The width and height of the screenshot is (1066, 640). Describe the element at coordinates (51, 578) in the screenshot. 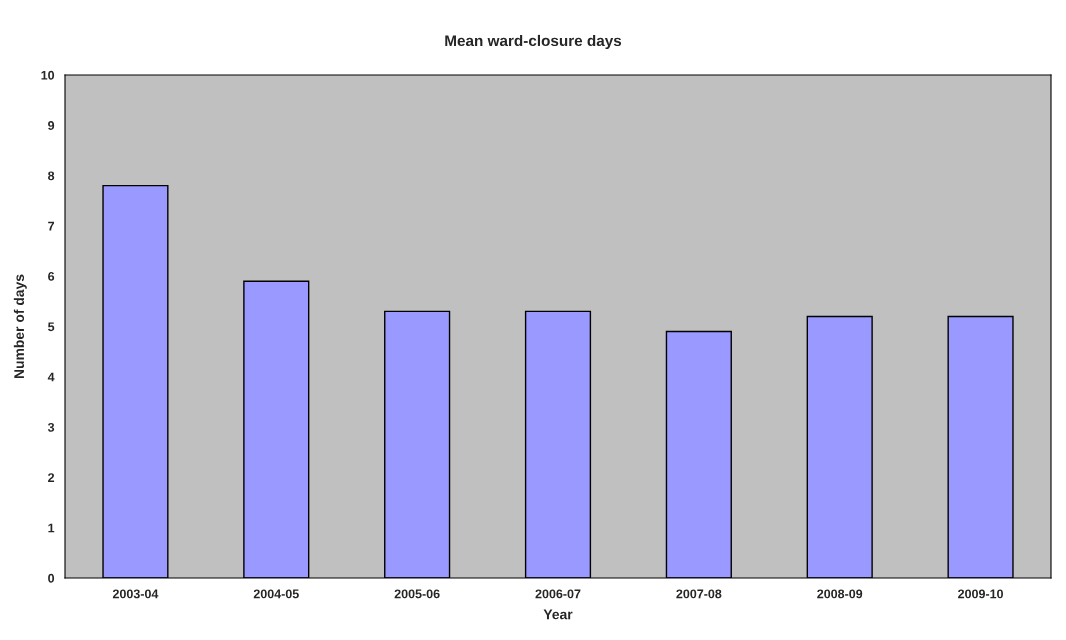

I see `y-tick-label: 0` at that location.